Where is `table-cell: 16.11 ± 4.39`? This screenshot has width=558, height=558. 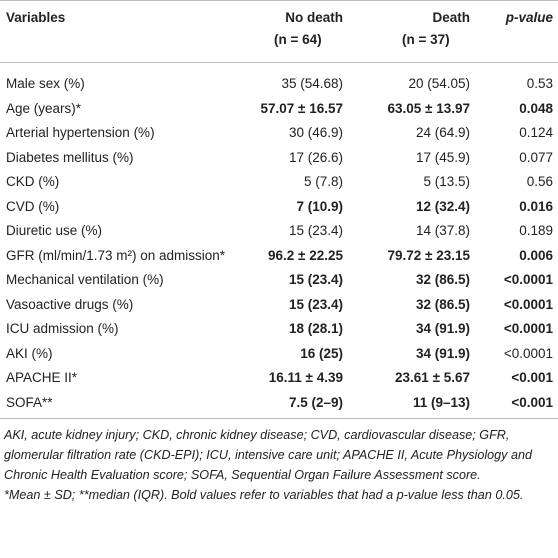
table-cell: 16.11 ± 4.39 is located at coordinates (305, 377).